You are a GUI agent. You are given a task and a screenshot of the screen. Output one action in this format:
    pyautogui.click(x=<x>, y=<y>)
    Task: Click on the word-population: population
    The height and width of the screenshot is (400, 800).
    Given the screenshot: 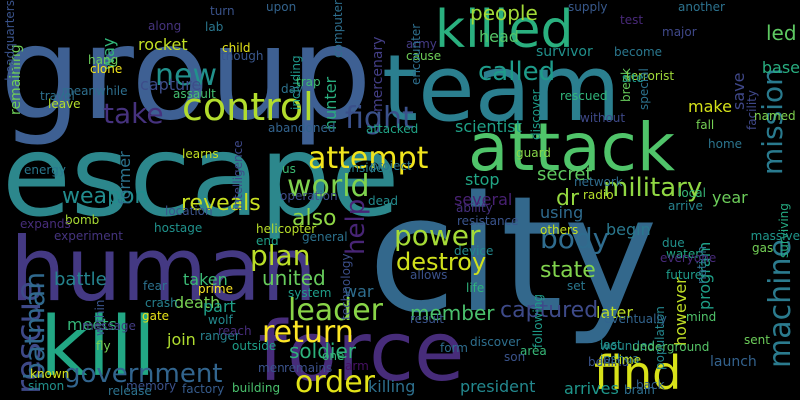 What is the action you would take?
    pyautogui.click(x=660, y=338)
    